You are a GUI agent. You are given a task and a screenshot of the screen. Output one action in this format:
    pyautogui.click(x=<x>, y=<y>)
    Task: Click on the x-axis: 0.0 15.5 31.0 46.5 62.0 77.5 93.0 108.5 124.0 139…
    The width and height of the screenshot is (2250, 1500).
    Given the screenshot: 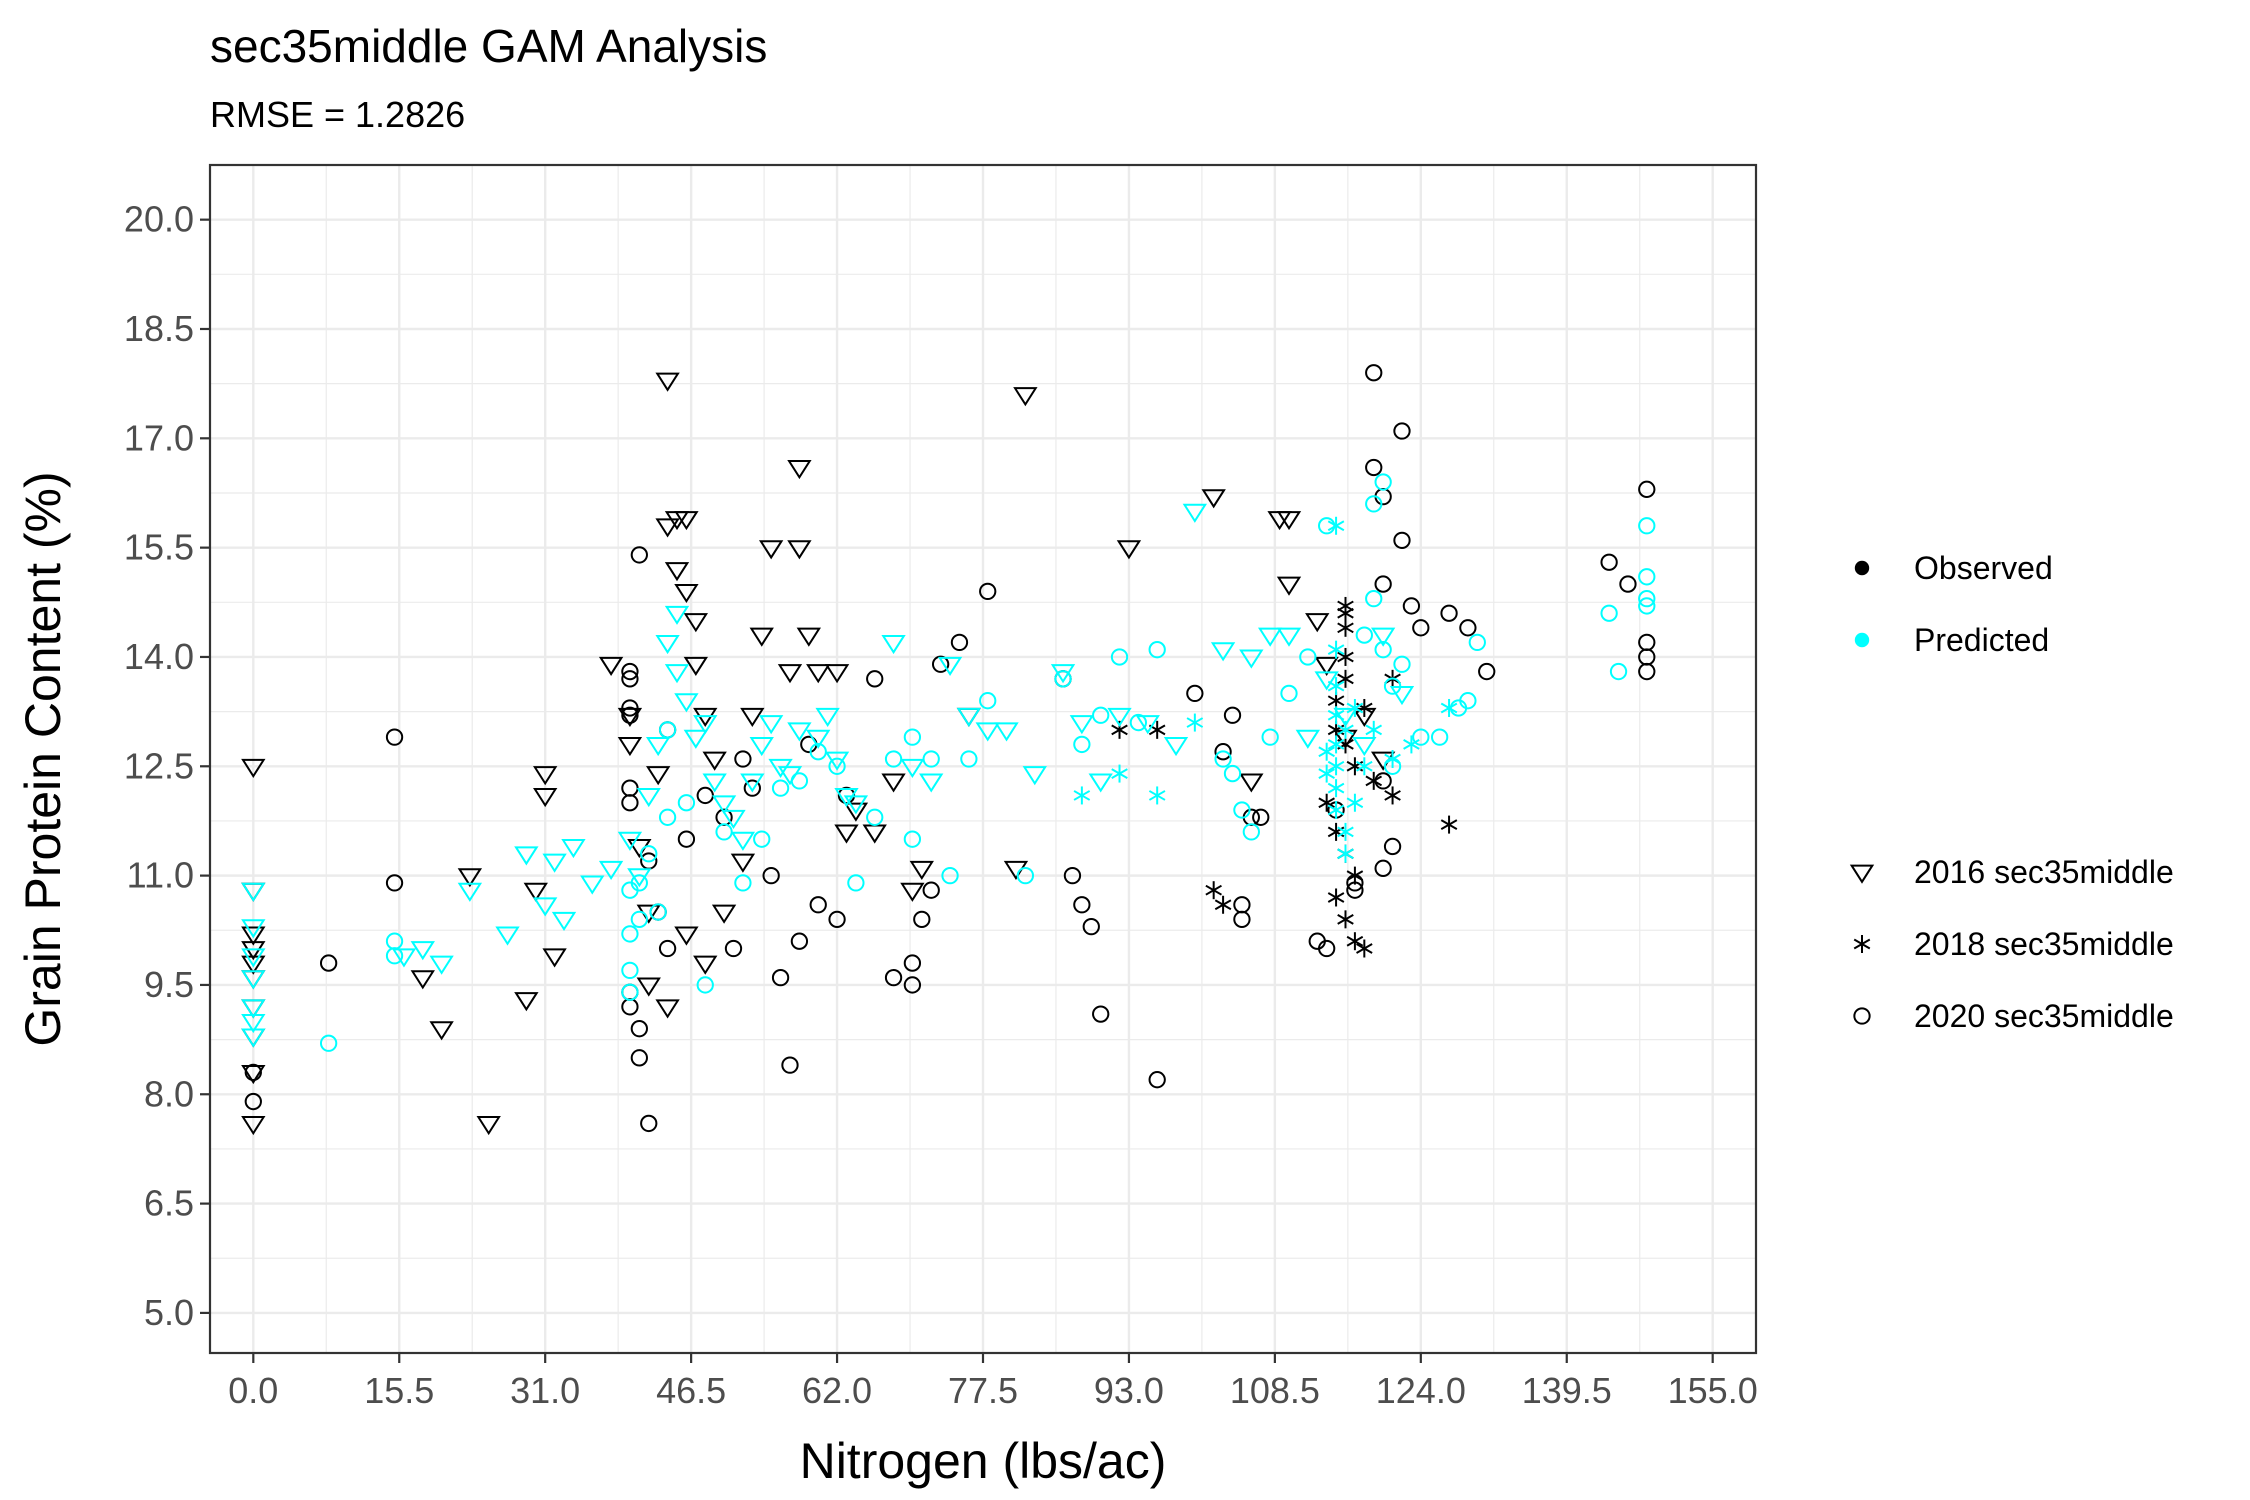 What is the action you would take?
    pyautogui.click(x=993, y=1382)
    